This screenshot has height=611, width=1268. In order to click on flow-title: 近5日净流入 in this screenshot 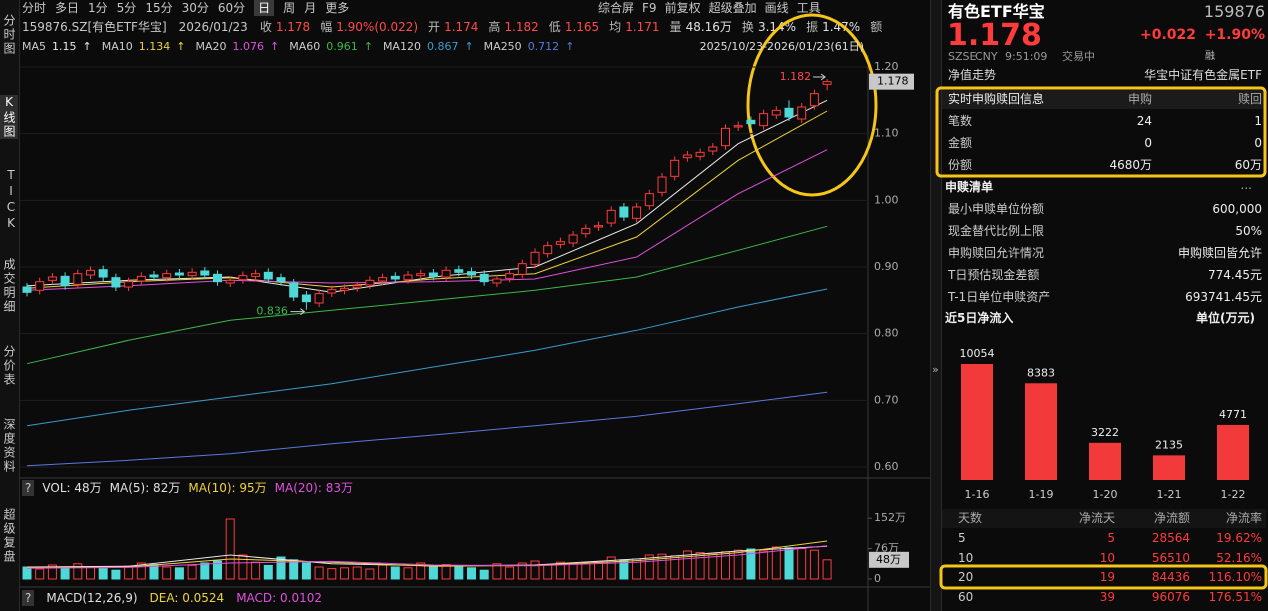, I will do `click(979, 318)`.